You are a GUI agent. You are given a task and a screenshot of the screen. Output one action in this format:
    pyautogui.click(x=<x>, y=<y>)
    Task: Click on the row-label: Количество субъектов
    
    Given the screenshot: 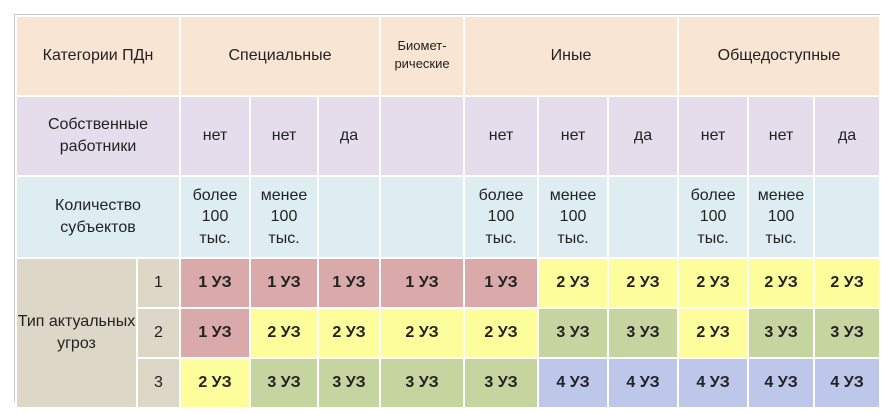 What is the action you would take?
    pyautogui.click(x=98, y=217)
    